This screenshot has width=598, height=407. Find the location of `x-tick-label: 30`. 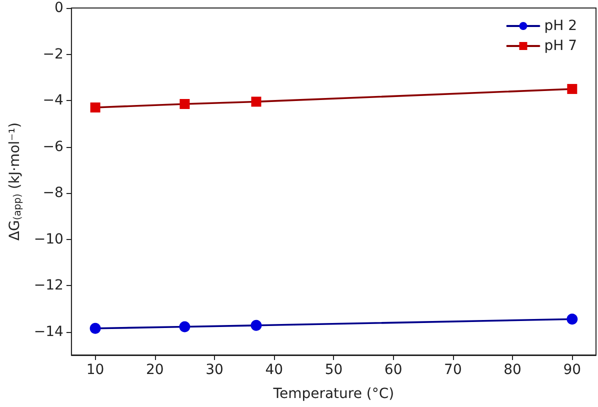

x-tick-label: 30 is located at coordinates (215, 370).